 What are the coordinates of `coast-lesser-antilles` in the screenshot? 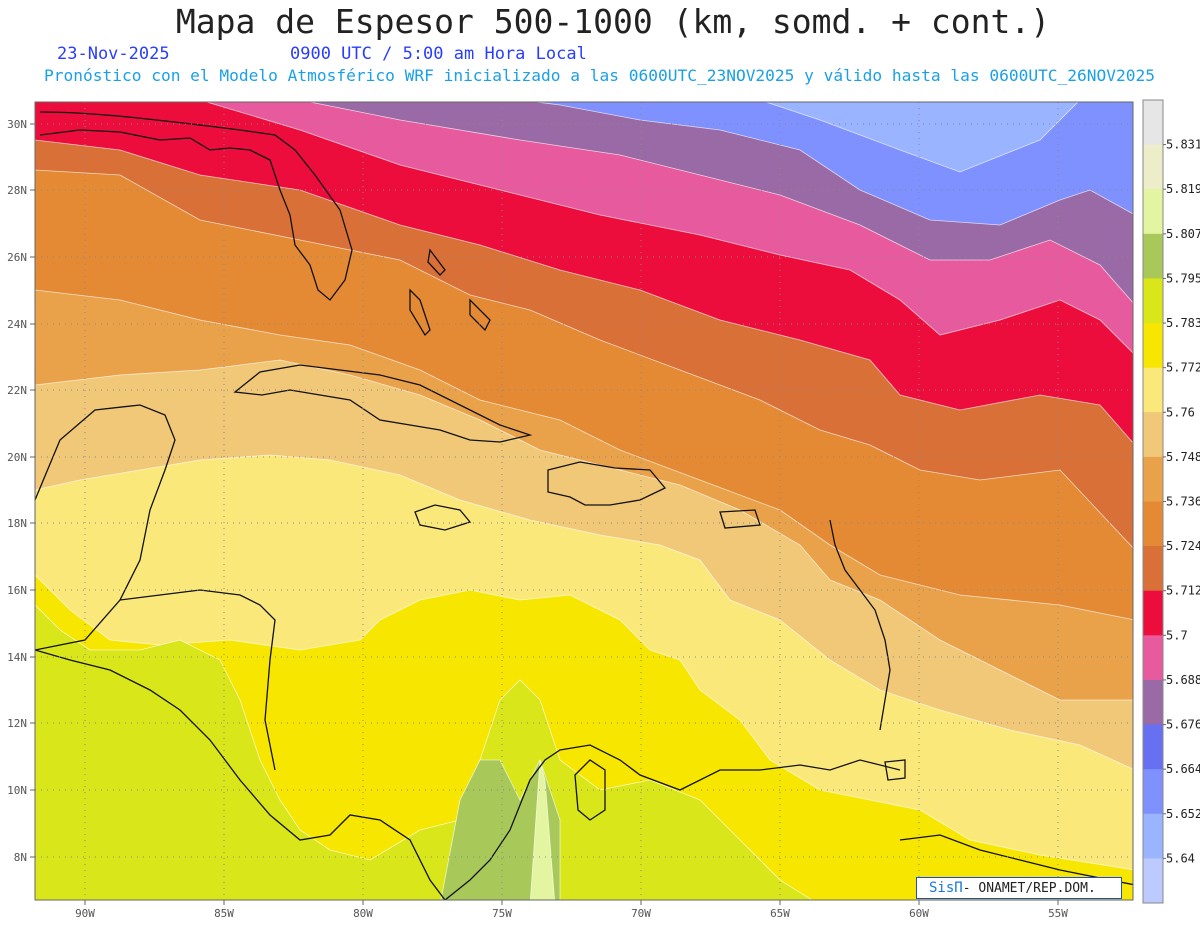 It's located at (860, 625).